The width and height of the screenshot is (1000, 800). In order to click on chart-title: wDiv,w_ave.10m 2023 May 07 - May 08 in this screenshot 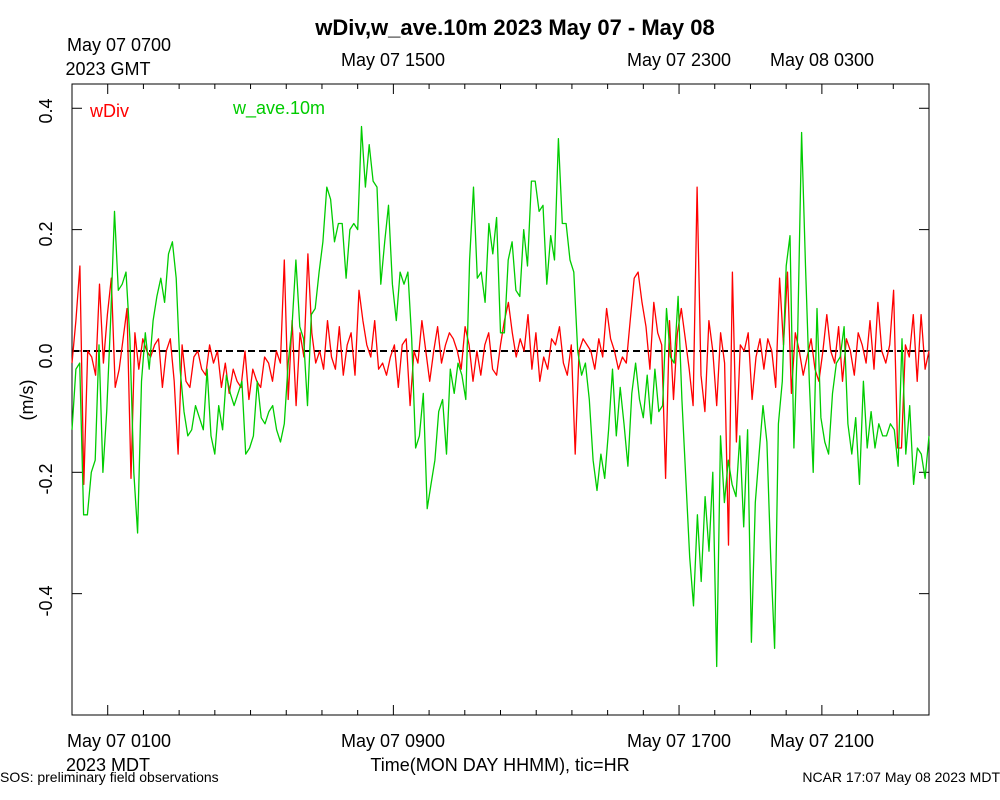, I will do `click(514, 27)`.